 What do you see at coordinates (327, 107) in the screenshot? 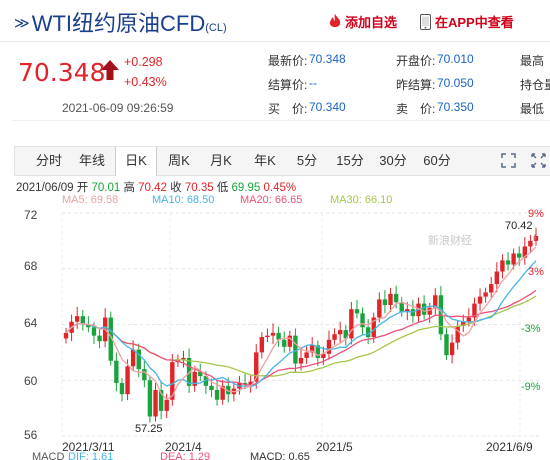
I see `field-value: 70.340` at bounding box center [327, 107].